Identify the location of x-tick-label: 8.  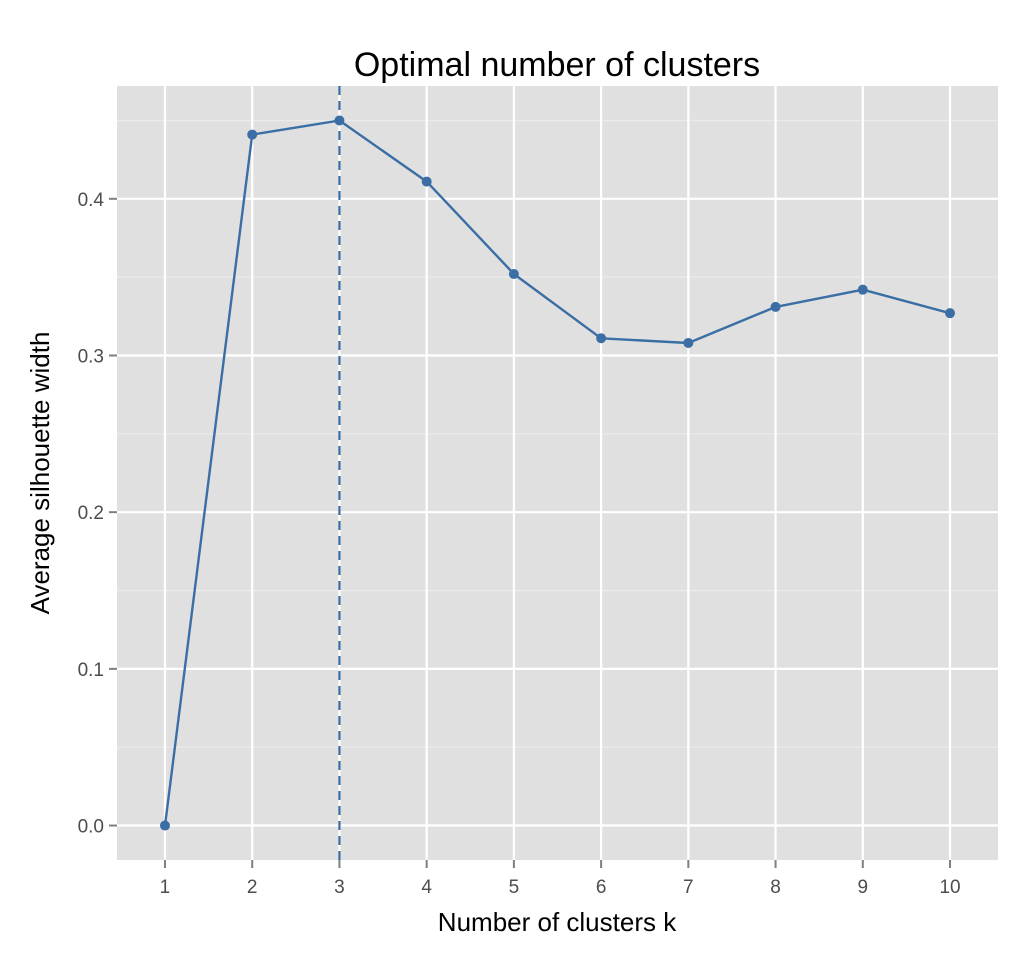
(775, 887).